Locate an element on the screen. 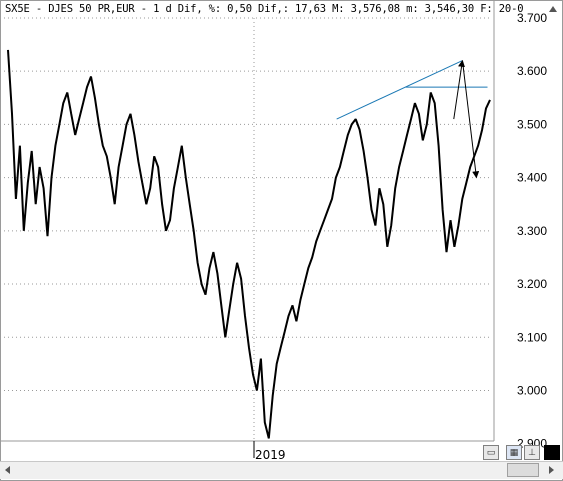  y-tick-label: 3.400 is located at coordinates (532, 178).